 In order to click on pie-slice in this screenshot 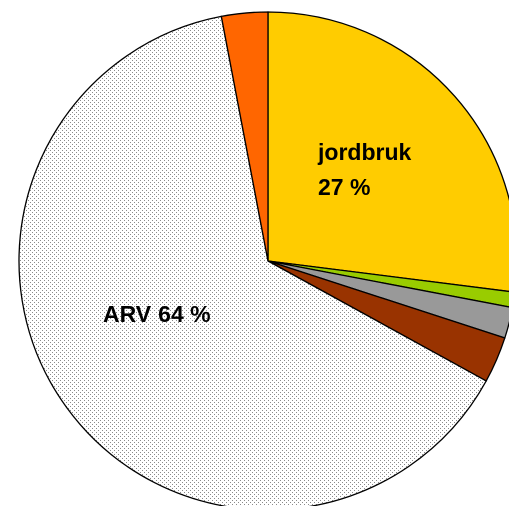, I will do `click(244, 136)`.